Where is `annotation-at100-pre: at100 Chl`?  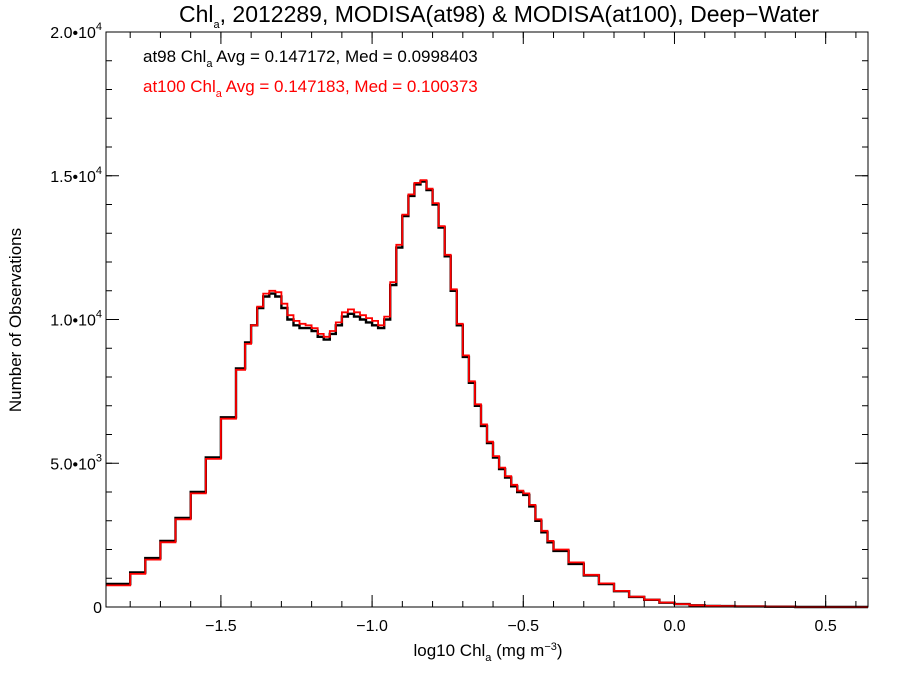
annotation-at100-pre: at100 Chl is located at coordinates (179, 86).